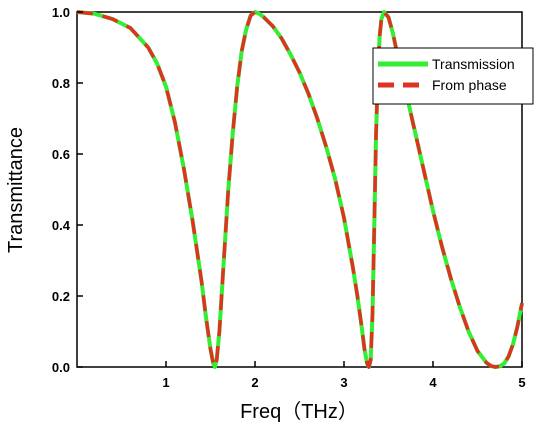 The image size is (550, 433). I want to click on legend-label-transmission: Transmission, so click(473, 64).